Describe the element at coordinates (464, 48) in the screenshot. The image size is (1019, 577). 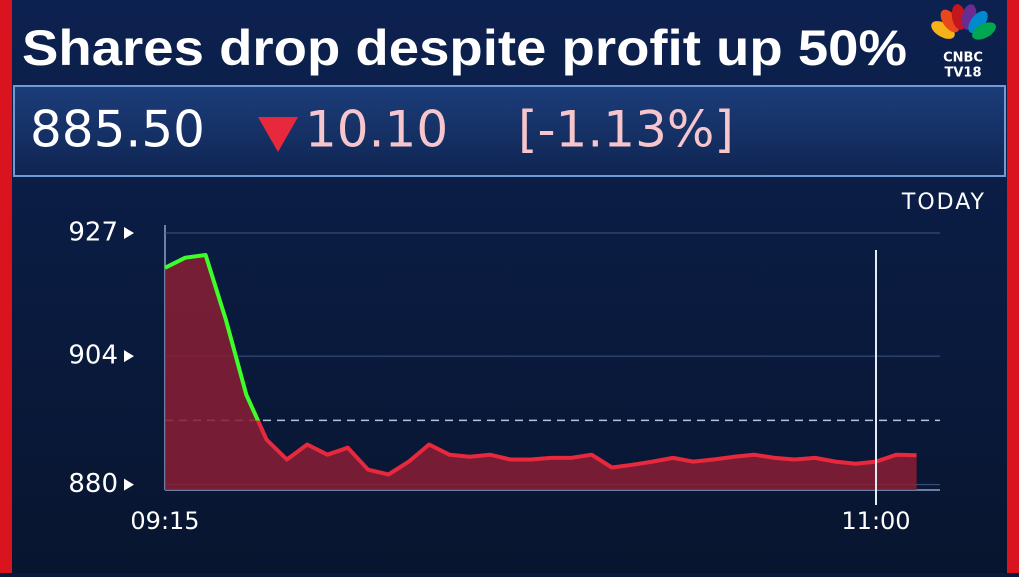
I see `headline: Shares drop despite profit up 50%` at that location.